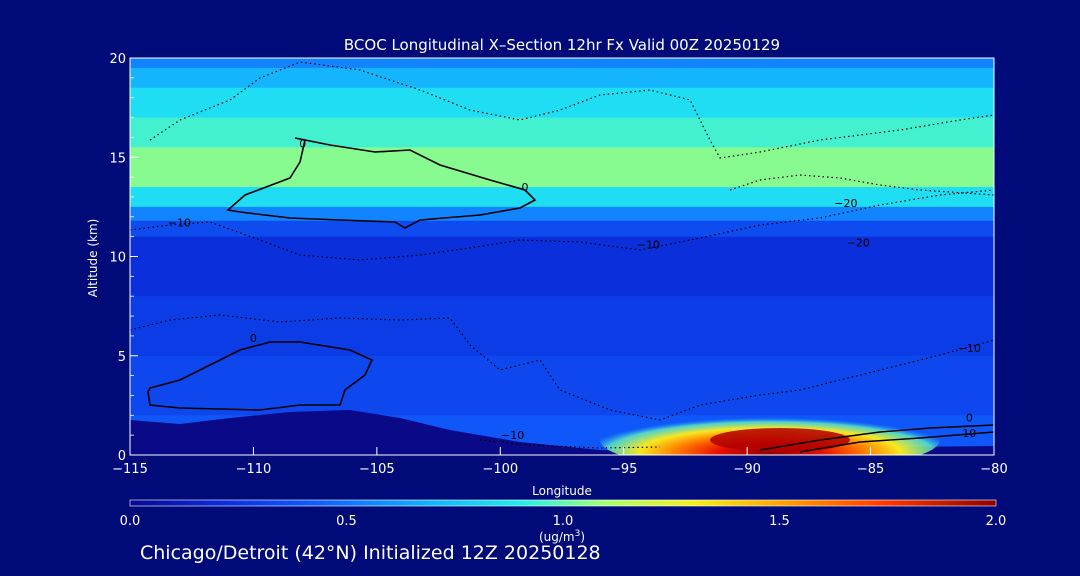 This screenshot has height=576, width=1080. Describe the element at coordinates (130, 469) in the screenshot. I see `x-tick-label: −115` at that location.